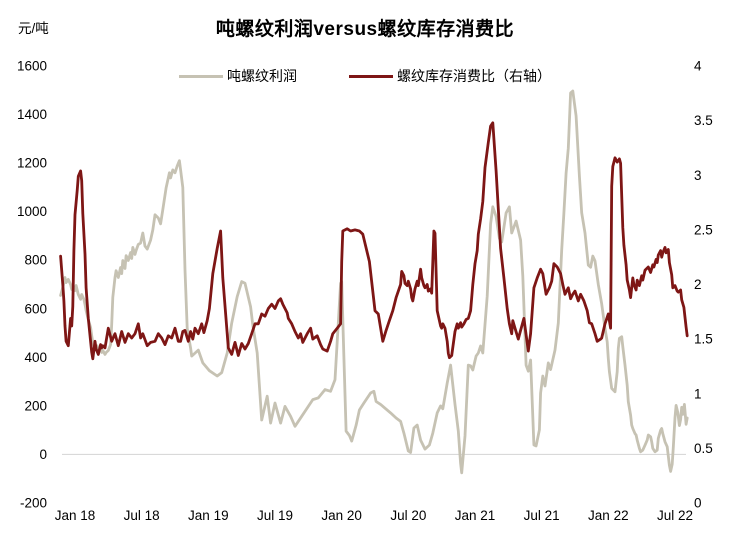 Image resolution: width=730 pixels, height=540 pixels. I want to click on legend-label-profit: 吨螺纹利润, so click(262, 76).